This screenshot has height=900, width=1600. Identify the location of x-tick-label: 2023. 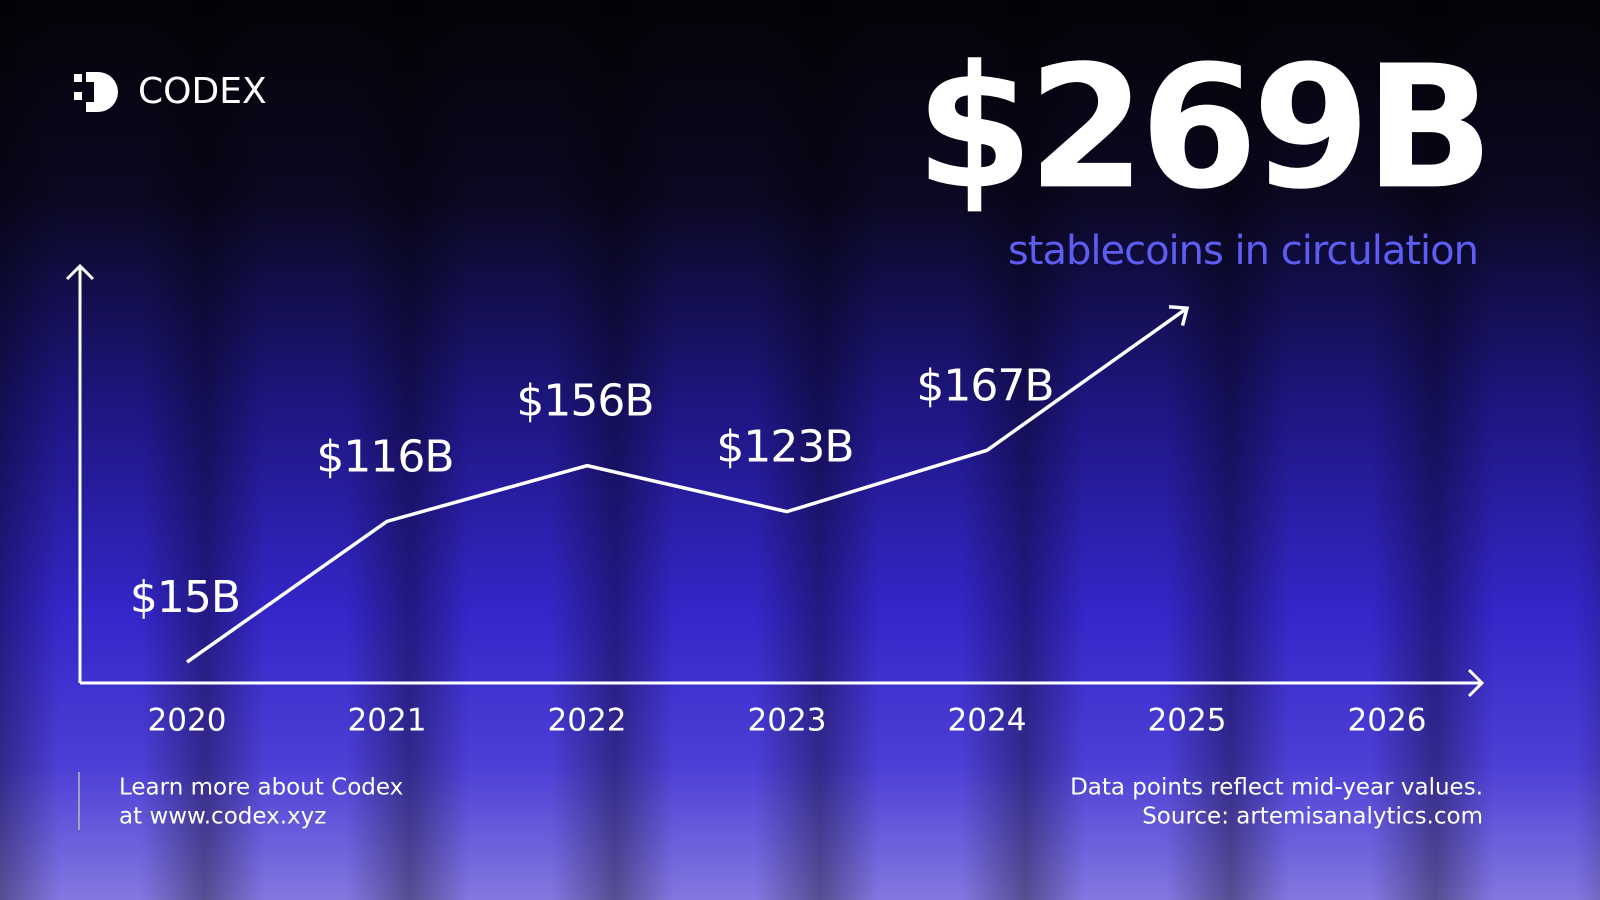
(787, 721).